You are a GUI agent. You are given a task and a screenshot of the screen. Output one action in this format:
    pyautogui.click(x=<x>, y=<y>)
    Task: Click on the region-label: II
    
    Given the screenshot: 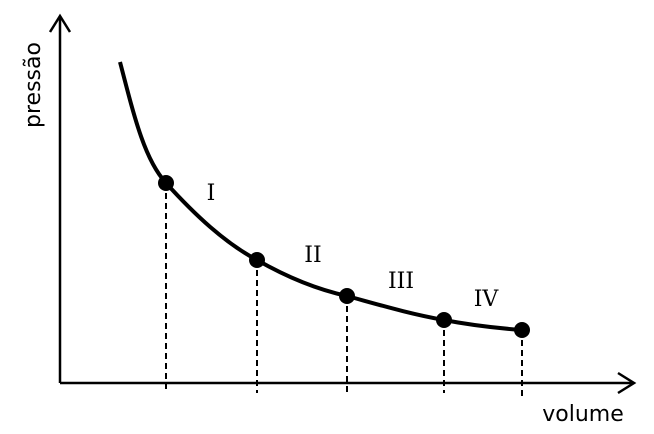 What is the action you would take?
    pyautogui.click(x=312, y=255)
    